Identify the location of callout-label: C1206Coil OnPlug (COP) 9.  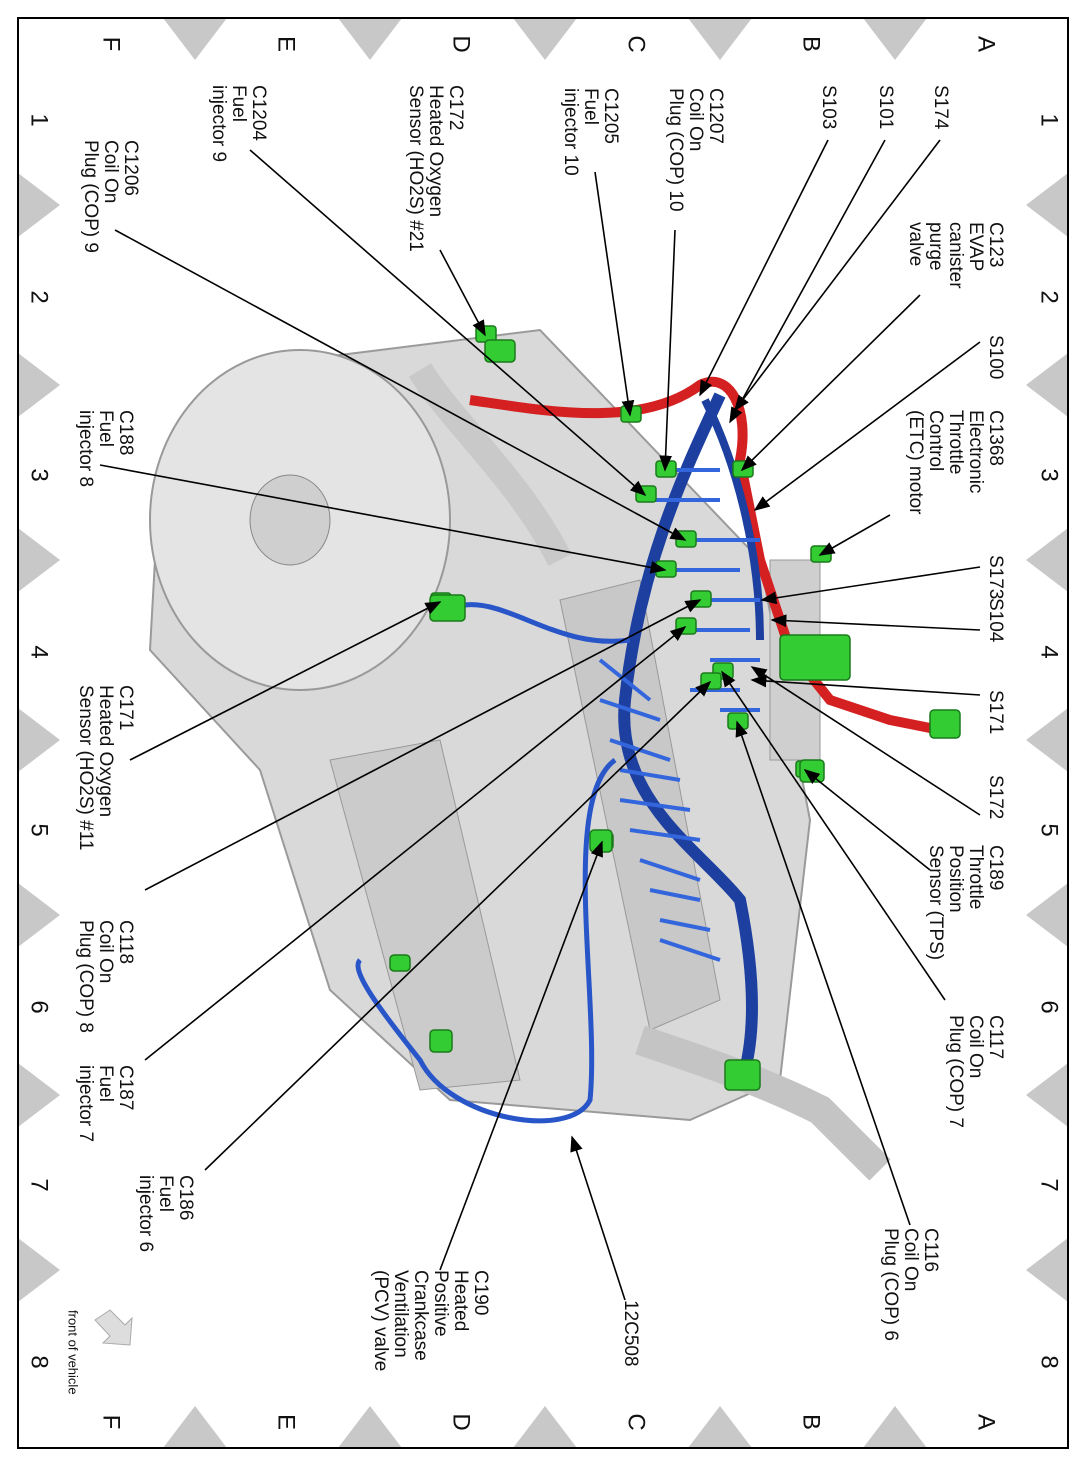
(110, 196).